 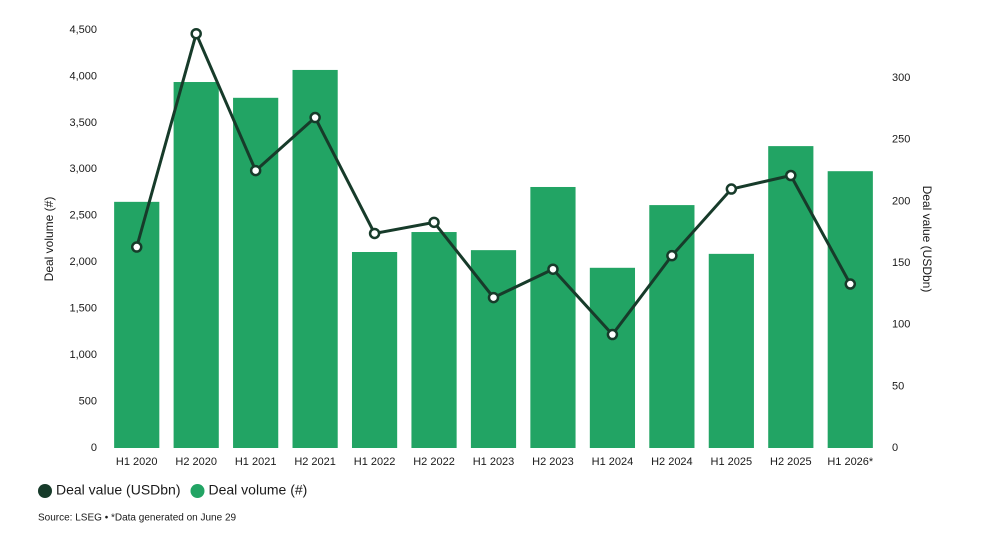 What do you see at coordinates (553, 462) in the screenshot?
I see `x-tick-label: H2 2023` at bounding box center [553, 462].